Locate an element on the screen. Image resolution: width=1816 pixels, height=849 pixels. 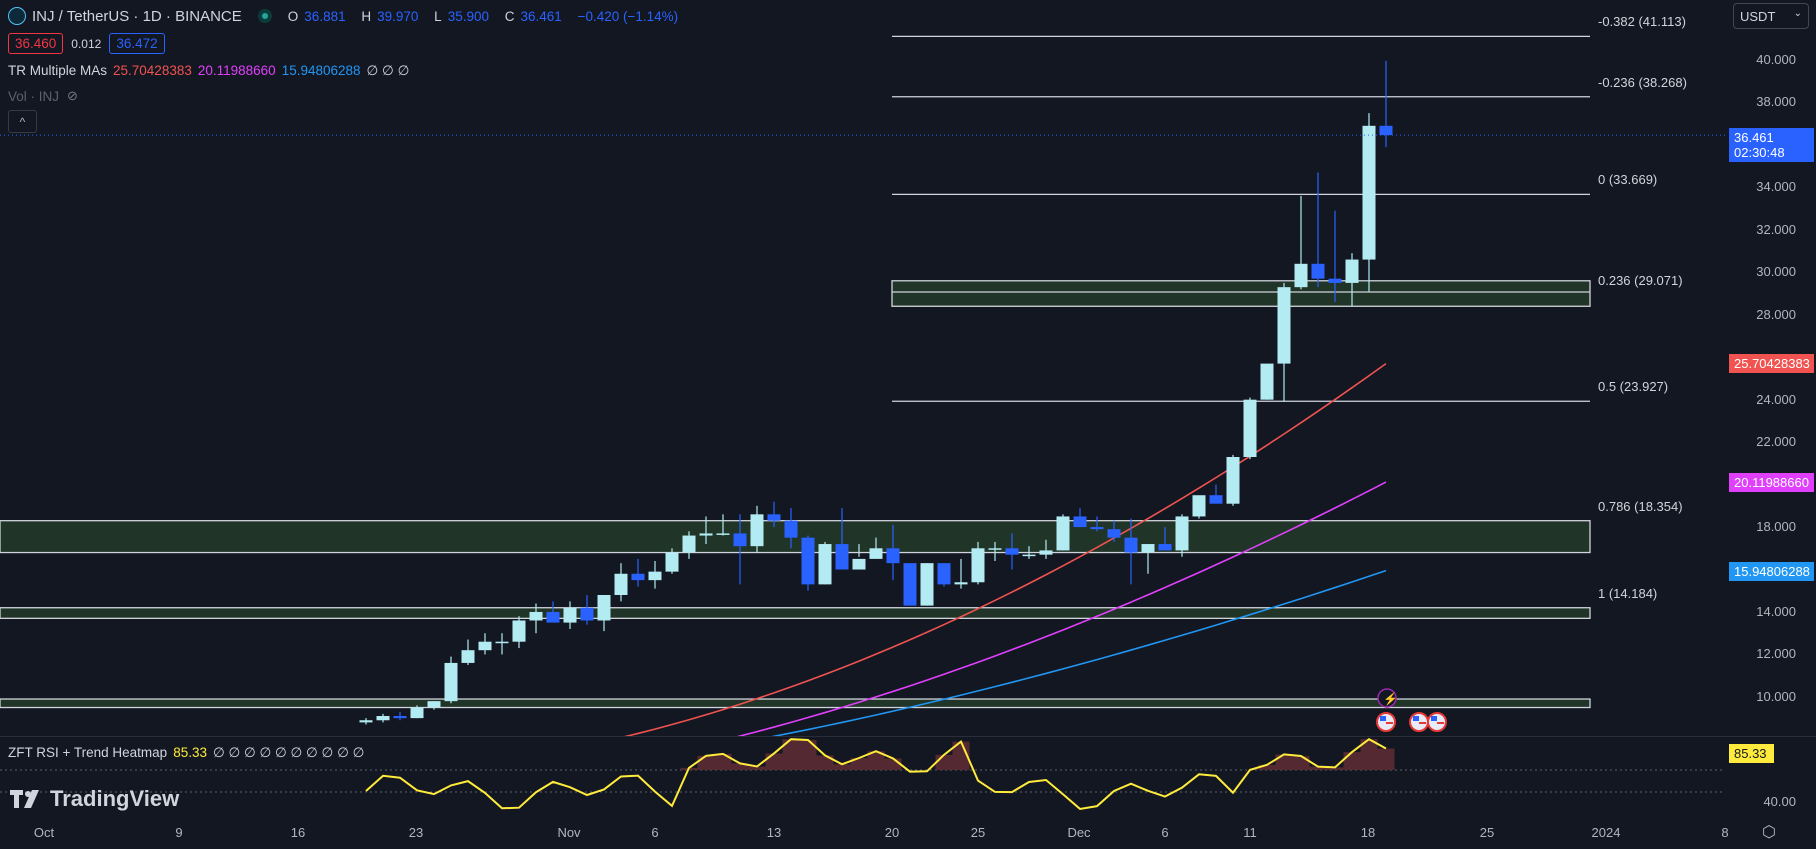
pane-separator is located at coordinates (908, 736).